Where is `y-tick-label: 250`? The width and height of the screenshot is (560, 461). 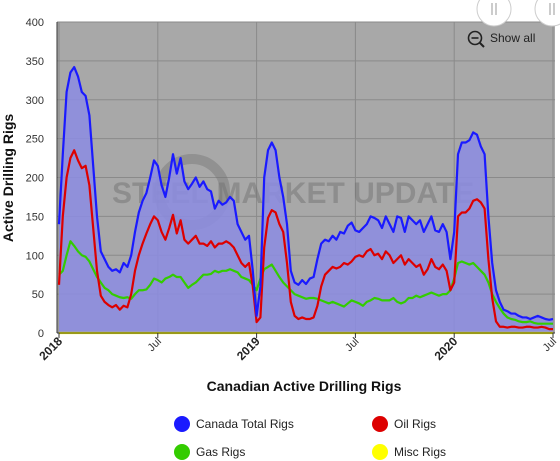
y-tick-label: 250 is located at coordinates (35, 140).